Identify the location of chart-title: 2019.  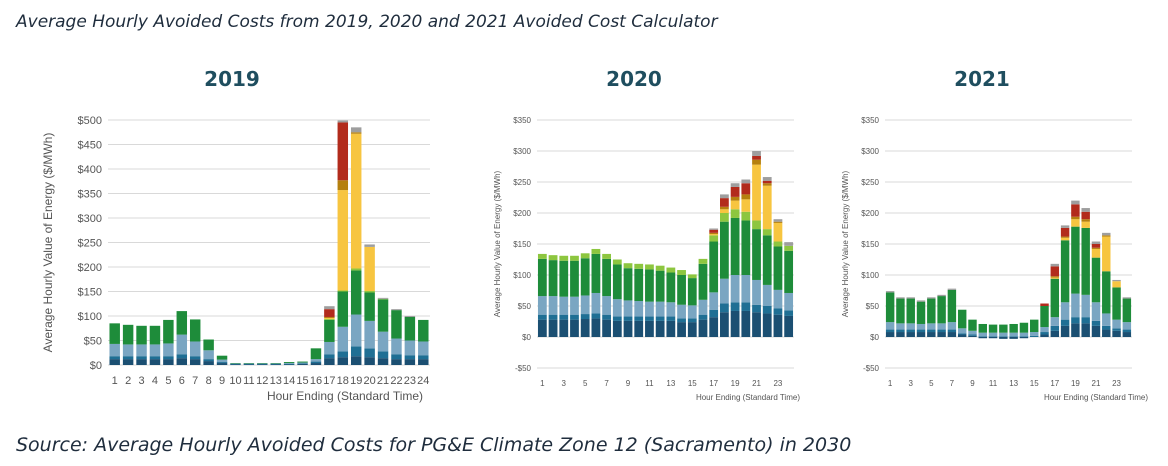
(232, 79).